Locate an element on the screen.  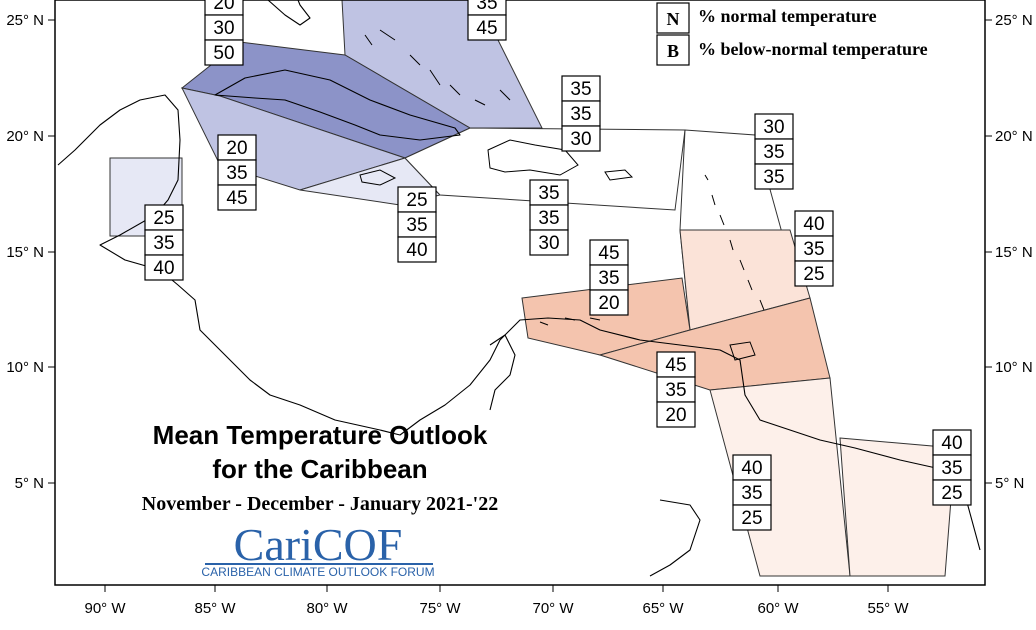
florida-coast is located at coordinates (289, 13).